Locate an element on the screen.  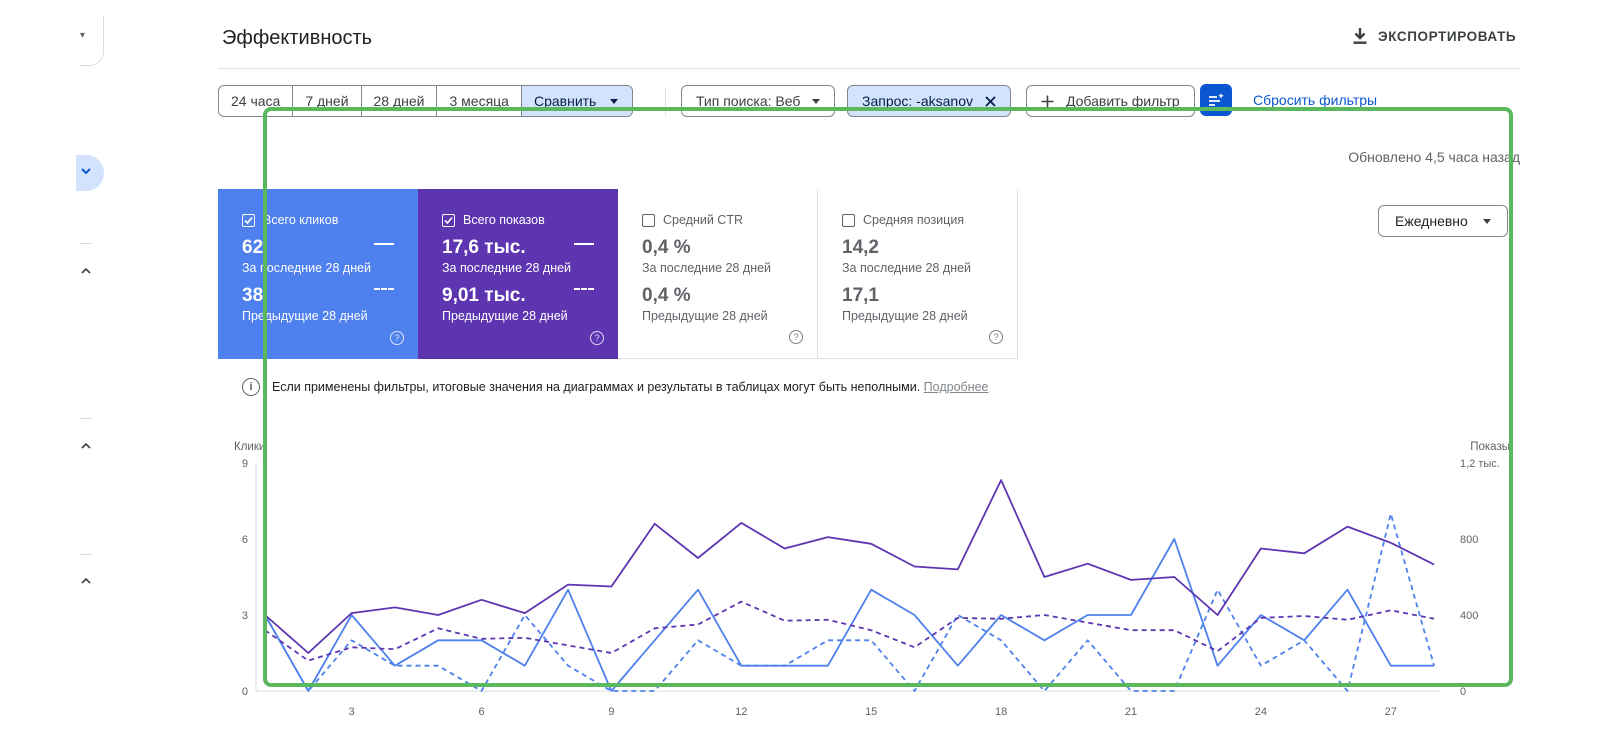
x-tick-label: 18 is located at coordinates (1001, 712).